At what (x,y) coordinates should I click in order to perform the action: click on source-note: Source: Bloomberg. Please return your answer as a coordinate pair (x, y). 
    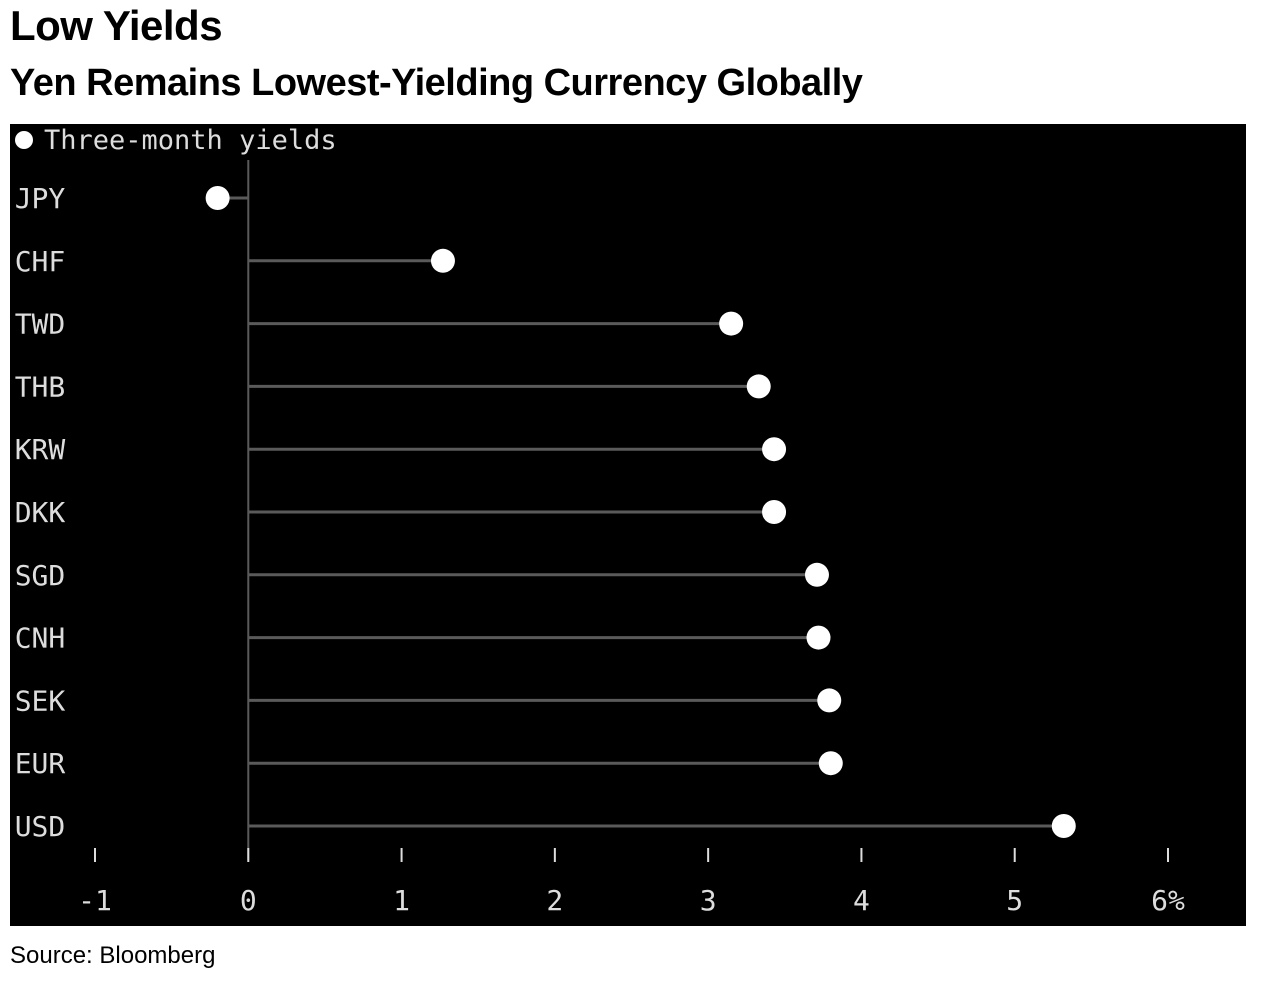
    Looking at the image, I should click on (113, 955).